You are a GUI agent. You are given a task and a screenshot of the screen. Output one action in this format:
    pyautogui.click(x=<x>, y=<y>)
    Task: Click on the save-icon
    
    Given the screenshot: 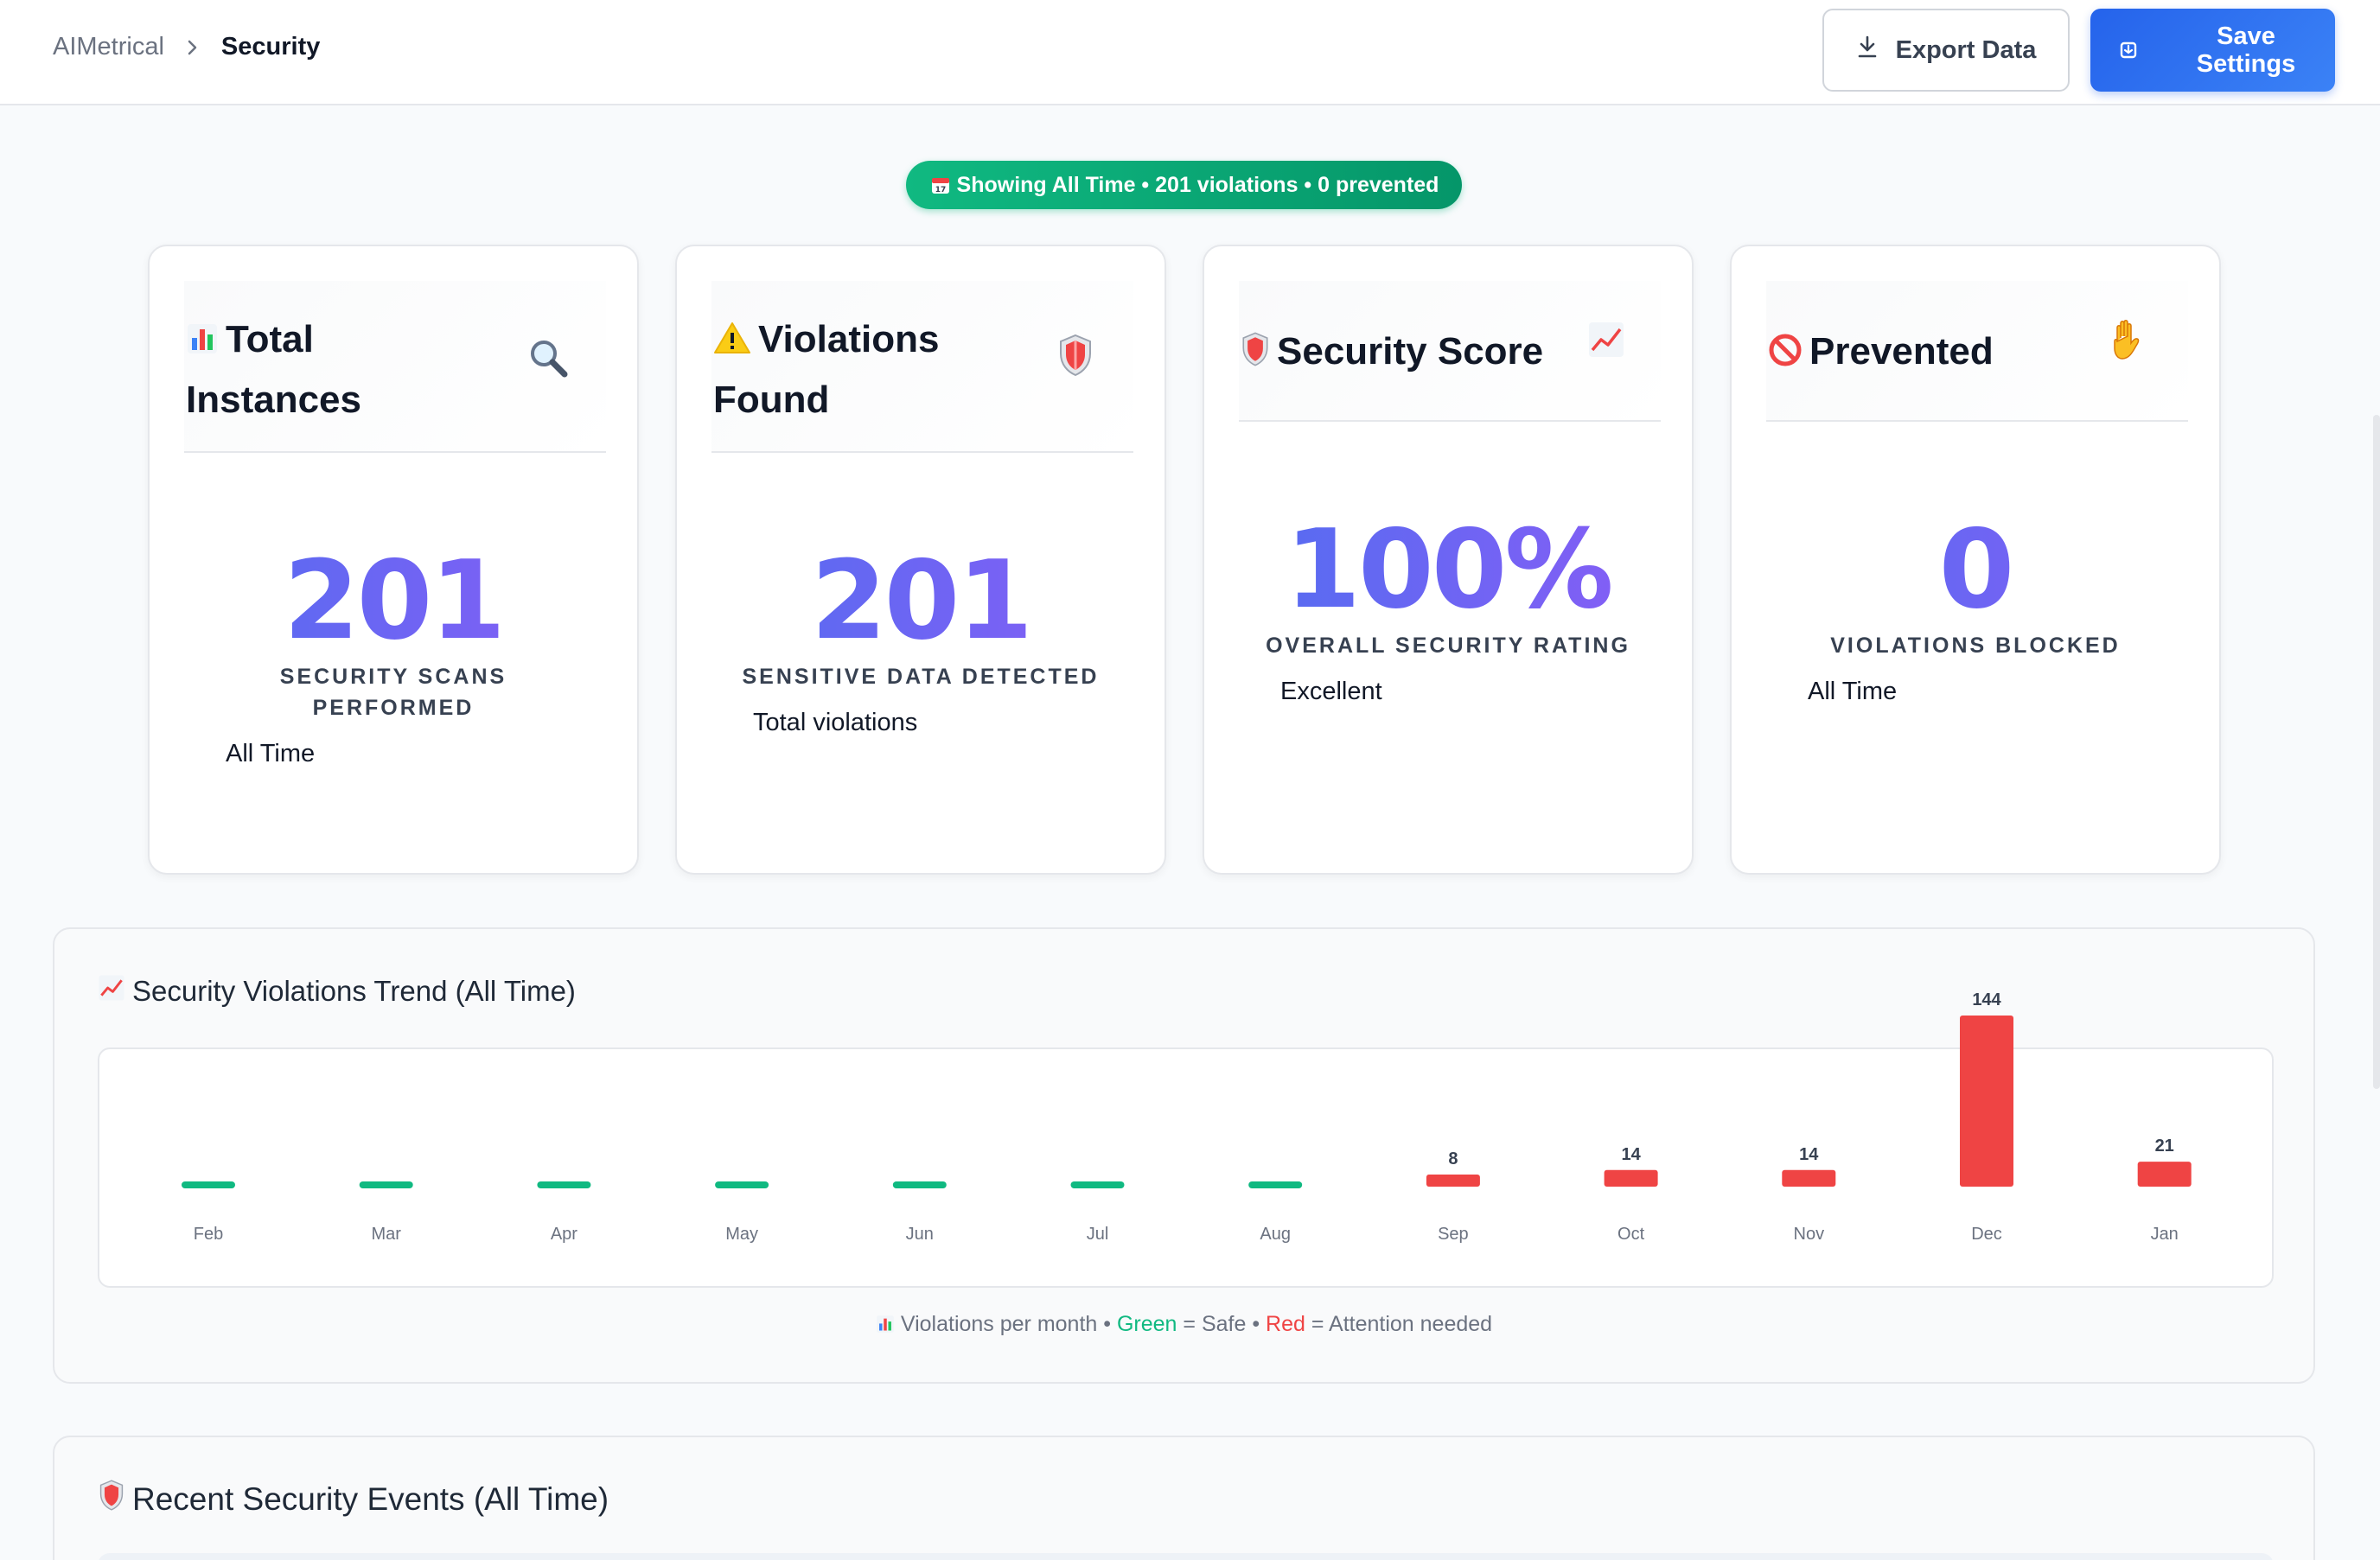 What is the action you would take?
    pyautogui.click(x=2129, y=50)
    